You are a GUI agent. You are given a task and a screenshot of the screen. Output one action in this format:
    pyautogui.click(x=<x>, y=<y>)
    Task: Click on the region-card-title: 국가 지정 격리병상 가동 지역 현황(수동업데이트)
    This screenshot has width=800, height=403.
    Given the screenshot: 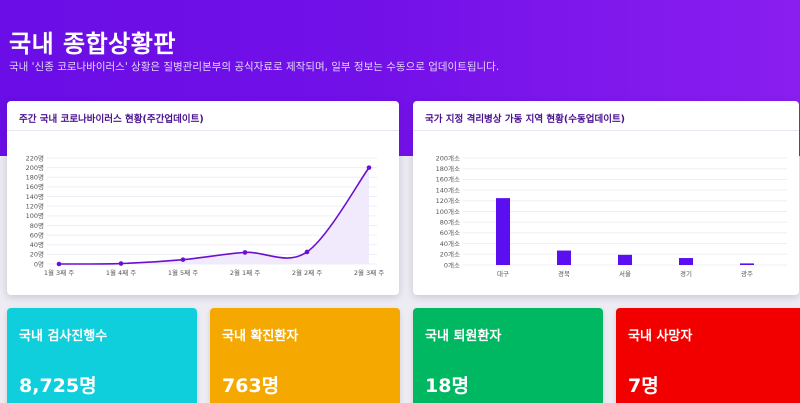 What is the action you would take?
    pyautogui.click(x=606, y=116)
    